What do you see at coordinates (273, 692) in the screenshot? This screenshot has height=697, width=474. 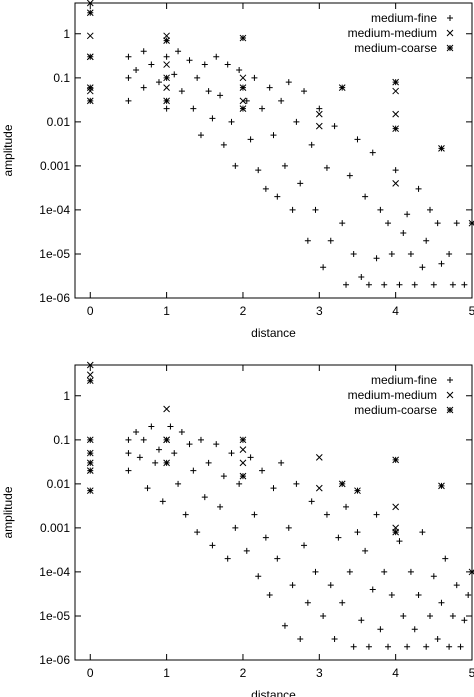 I see `x-axis-label: distance` at bounding box center [273, 692].